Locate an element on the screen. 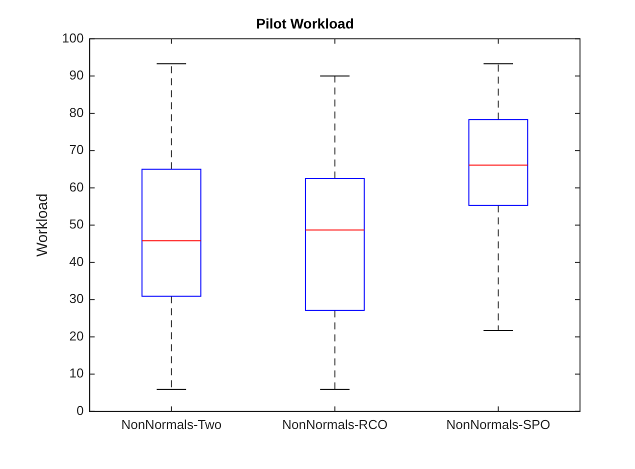 Image resolution: width=635 pixels, height=469 pixels. y-axis-title: Workload is located at coordinates (43, 225).